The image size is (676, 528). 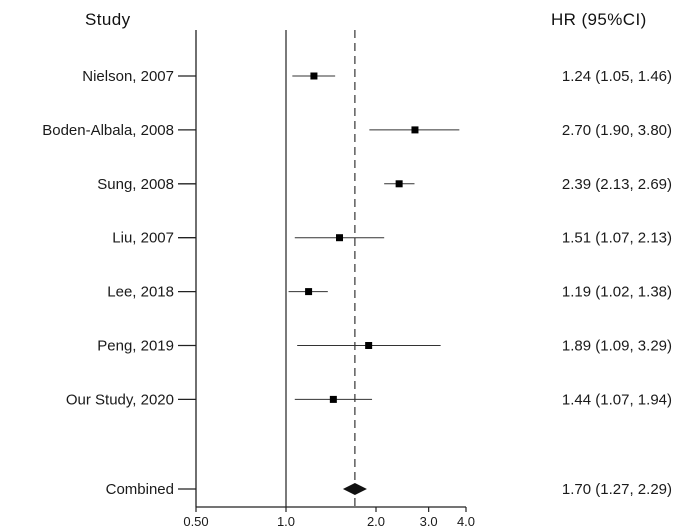 What do you see at coordinates (617, 292) in the screenshot?
I see `study-hr-ci: 1.19 (1.02, 1.38)` at bounding box center [617, 292].